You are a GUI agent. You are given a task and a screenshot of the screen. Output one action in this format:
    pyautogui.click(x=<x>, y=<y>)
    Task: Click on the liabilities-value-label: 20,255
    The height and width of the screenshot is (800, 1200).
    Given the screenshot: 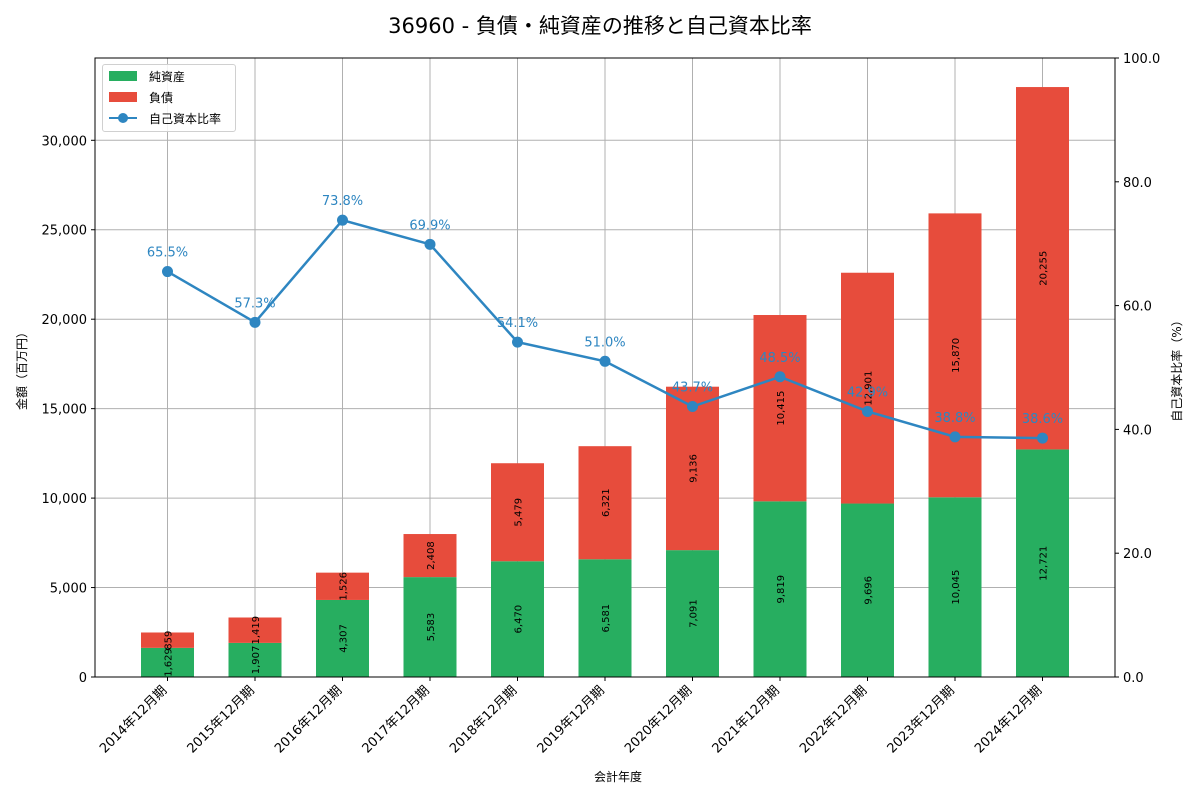 What is the action you would take?
    pyautogui.click(x=1044, y=268)
    